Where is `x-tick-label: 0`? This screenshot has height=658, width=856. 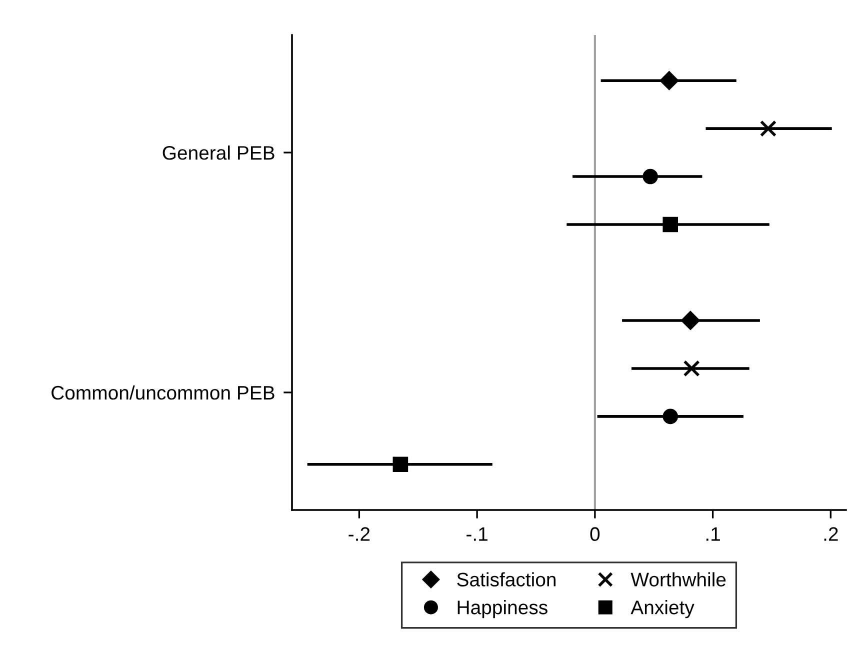 x-tick-label: 0 is located at coordinates (595, 534).